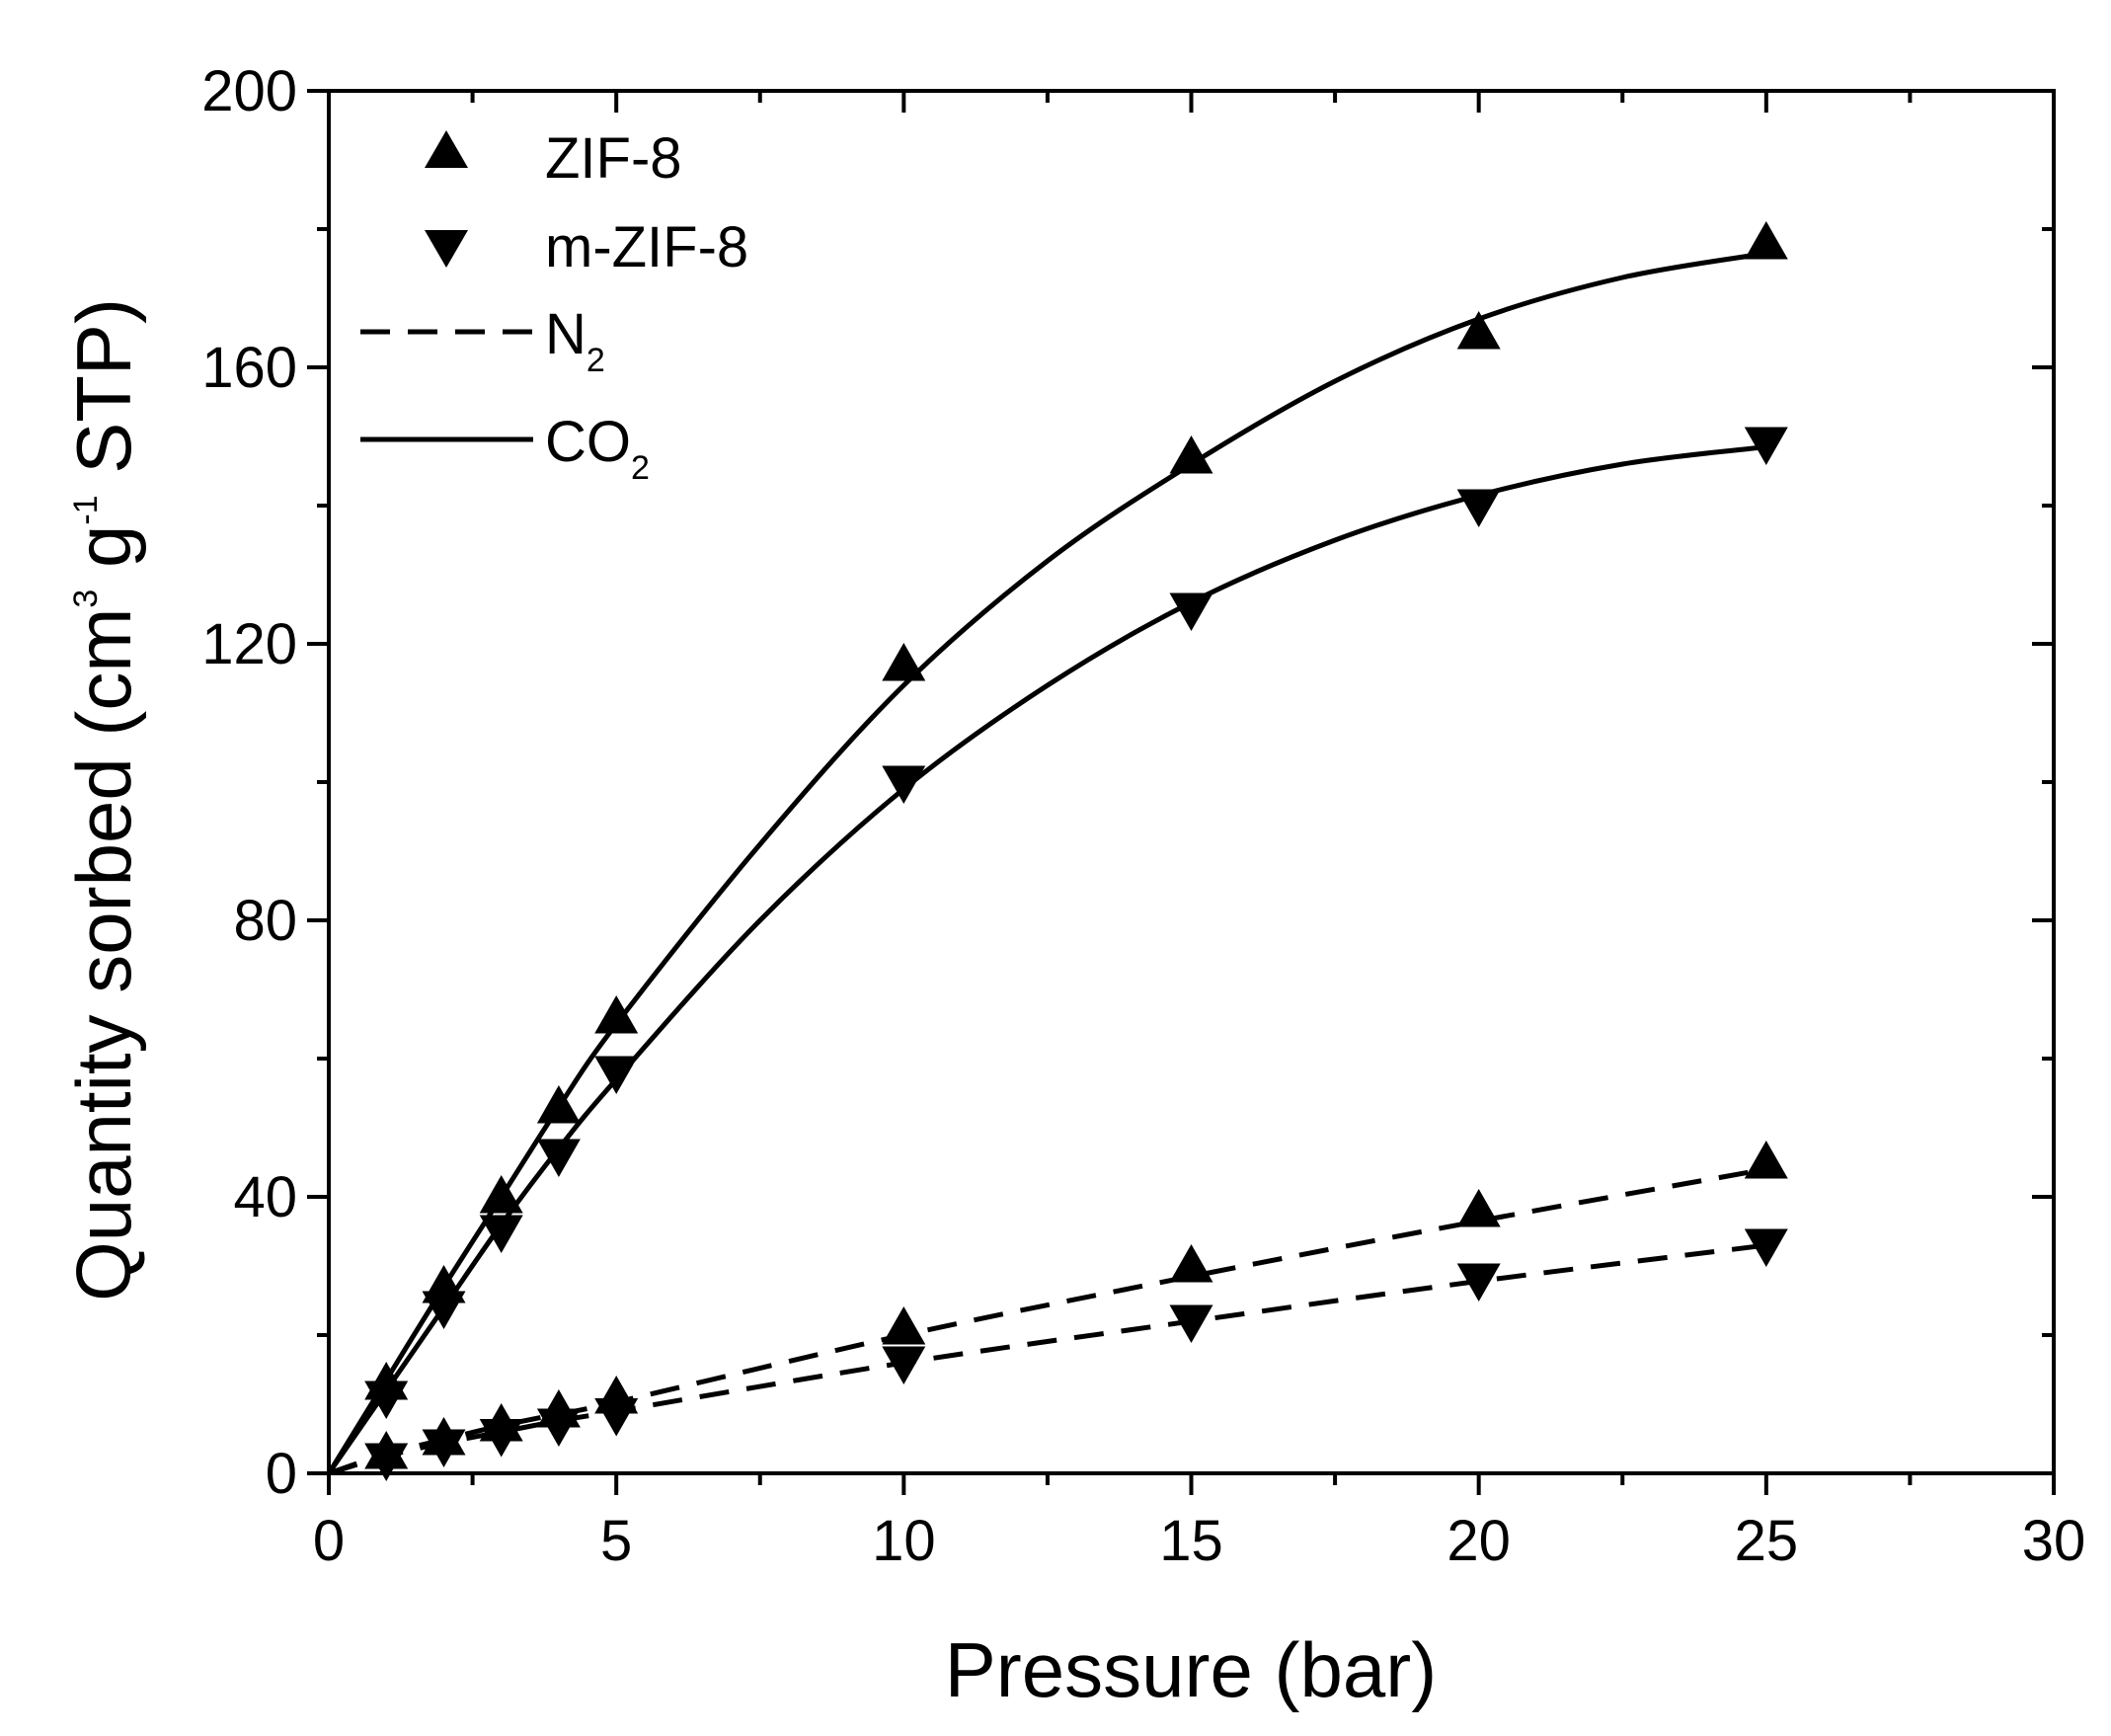 This screenshot has height=1736, width=2111. I want to click on y-axis-title-sup2: -1, so click(86, 509).